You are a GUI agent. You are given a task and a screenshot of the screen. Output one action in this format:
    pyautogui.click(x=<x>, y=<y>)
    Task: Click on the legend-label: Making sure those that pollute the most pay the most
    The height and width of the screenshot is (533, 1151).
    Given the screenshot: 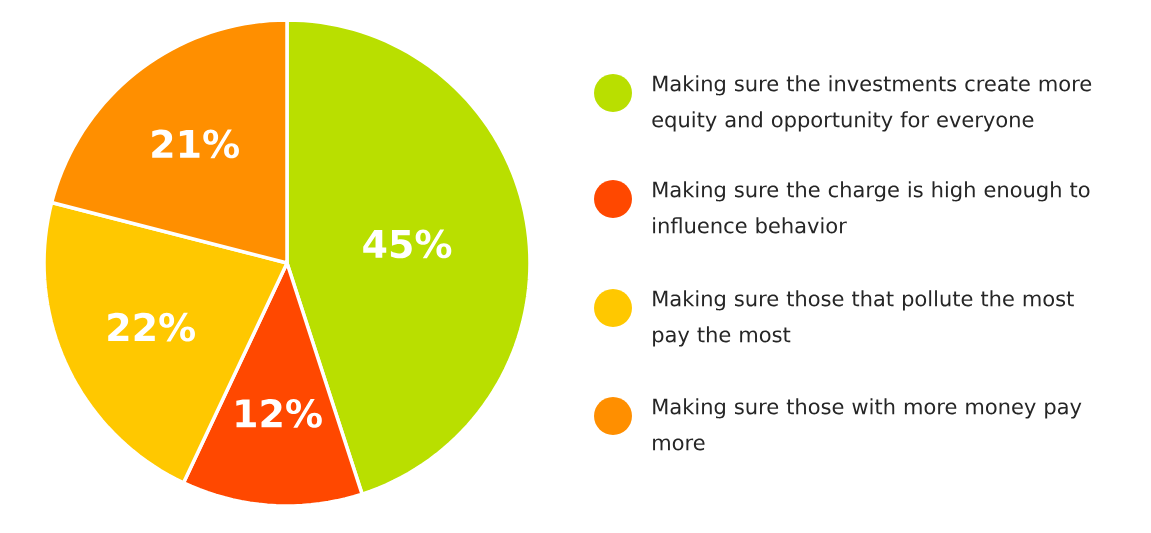 What is the action you would take?
    pyautogui.click(x=863, y=318)
    